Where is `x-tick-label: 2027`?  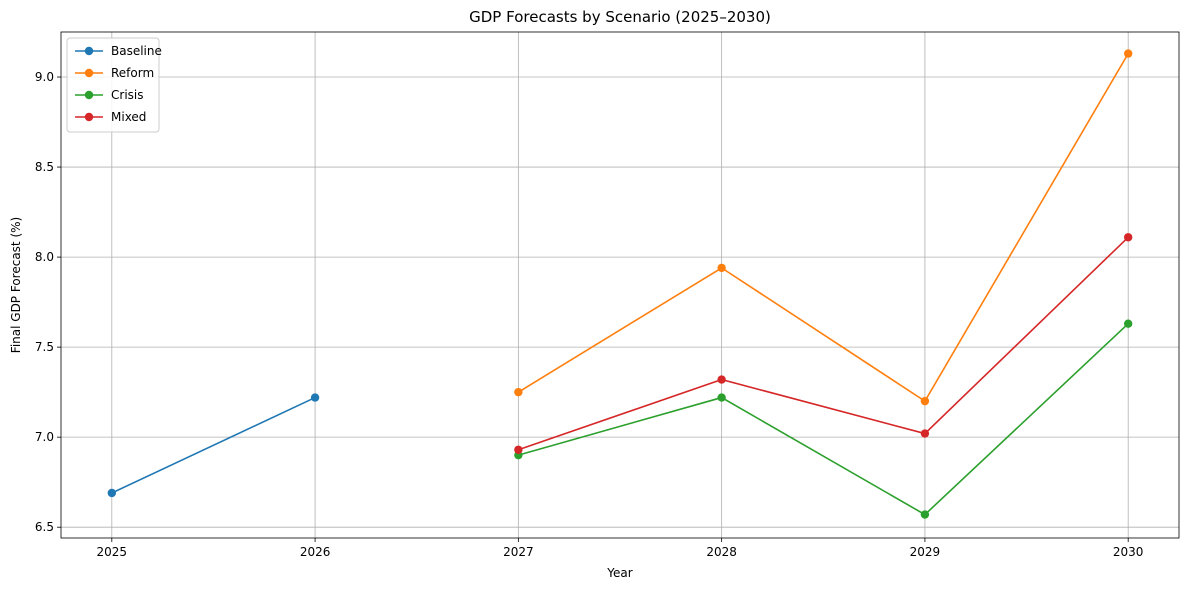
x-tick-label: 2027 is located at coordinates (518, 552).